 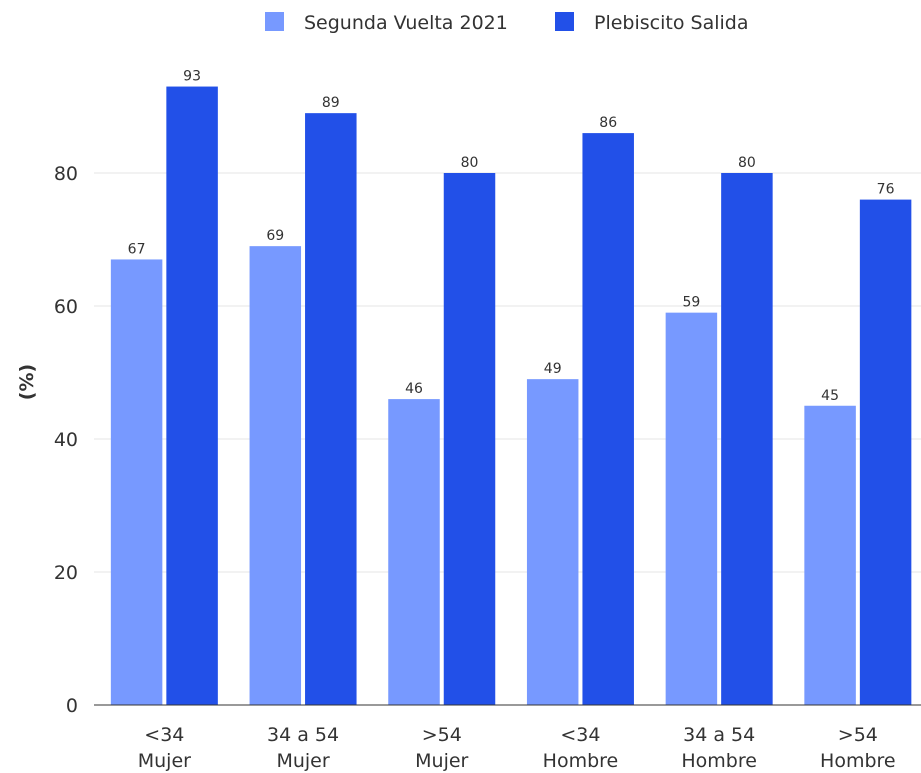 I want to click on y-tick-label: 40, so click(x=66, y=440).